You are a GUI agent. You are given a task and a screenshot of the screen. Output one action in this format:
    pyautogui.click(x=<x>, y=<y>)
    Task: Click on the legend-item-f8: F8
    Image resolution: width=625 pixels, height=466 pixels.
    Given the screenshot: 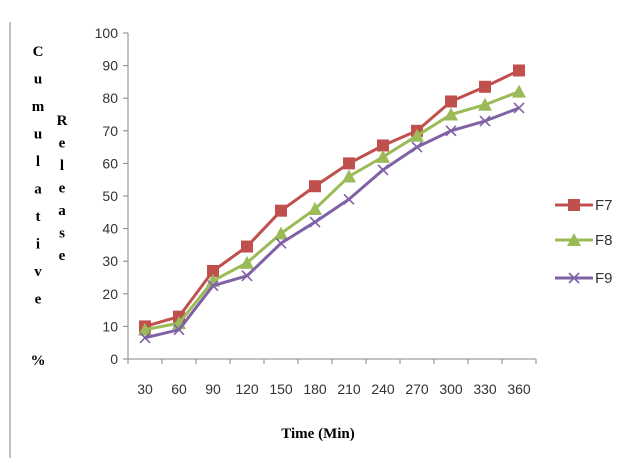 What is the action you would take?
    pyautogui.click(x=584, y=240)
    